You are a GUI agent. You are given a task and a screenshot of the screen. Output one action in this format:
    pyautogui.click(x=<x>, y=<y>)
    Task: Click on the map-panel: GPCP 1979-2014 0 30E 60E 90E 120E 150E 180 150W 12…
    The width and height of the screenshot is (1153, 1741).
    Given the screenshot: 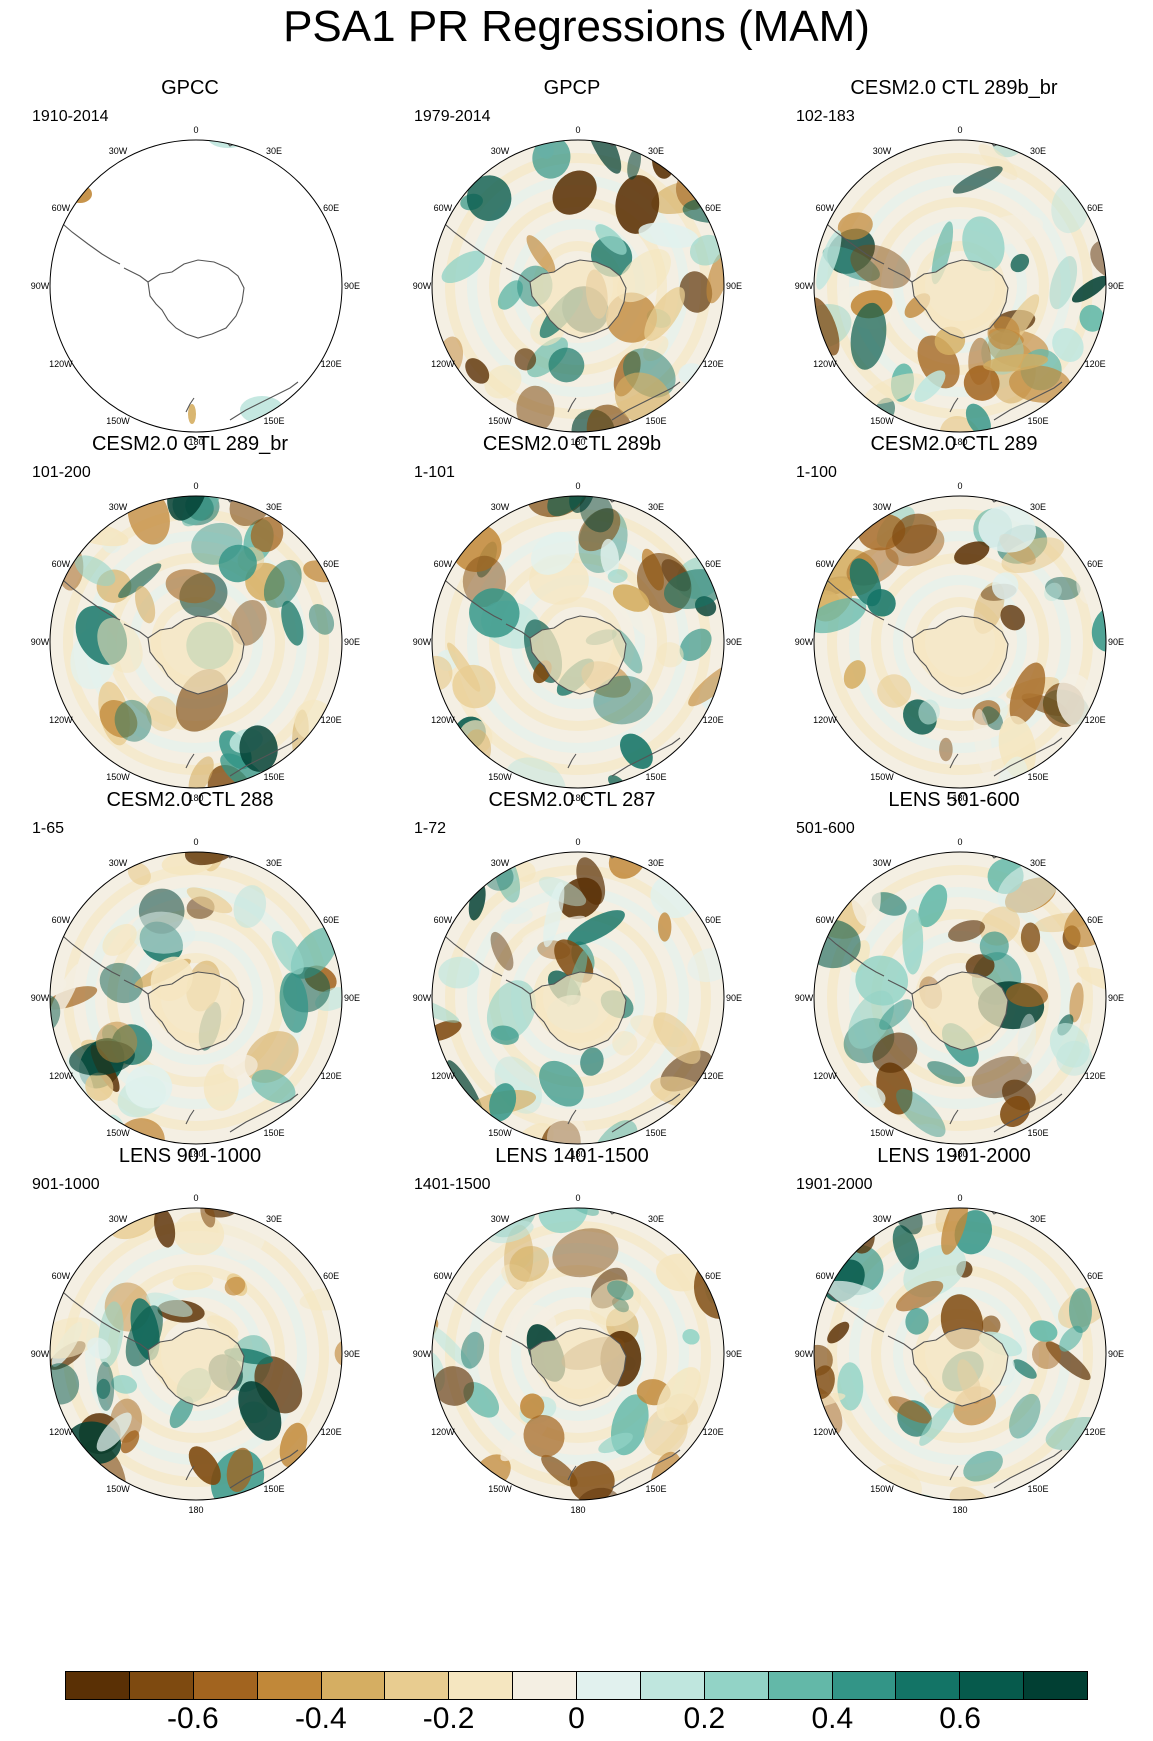 What is the action you would take?
    pyautogui.click(x=572, y=273)
    